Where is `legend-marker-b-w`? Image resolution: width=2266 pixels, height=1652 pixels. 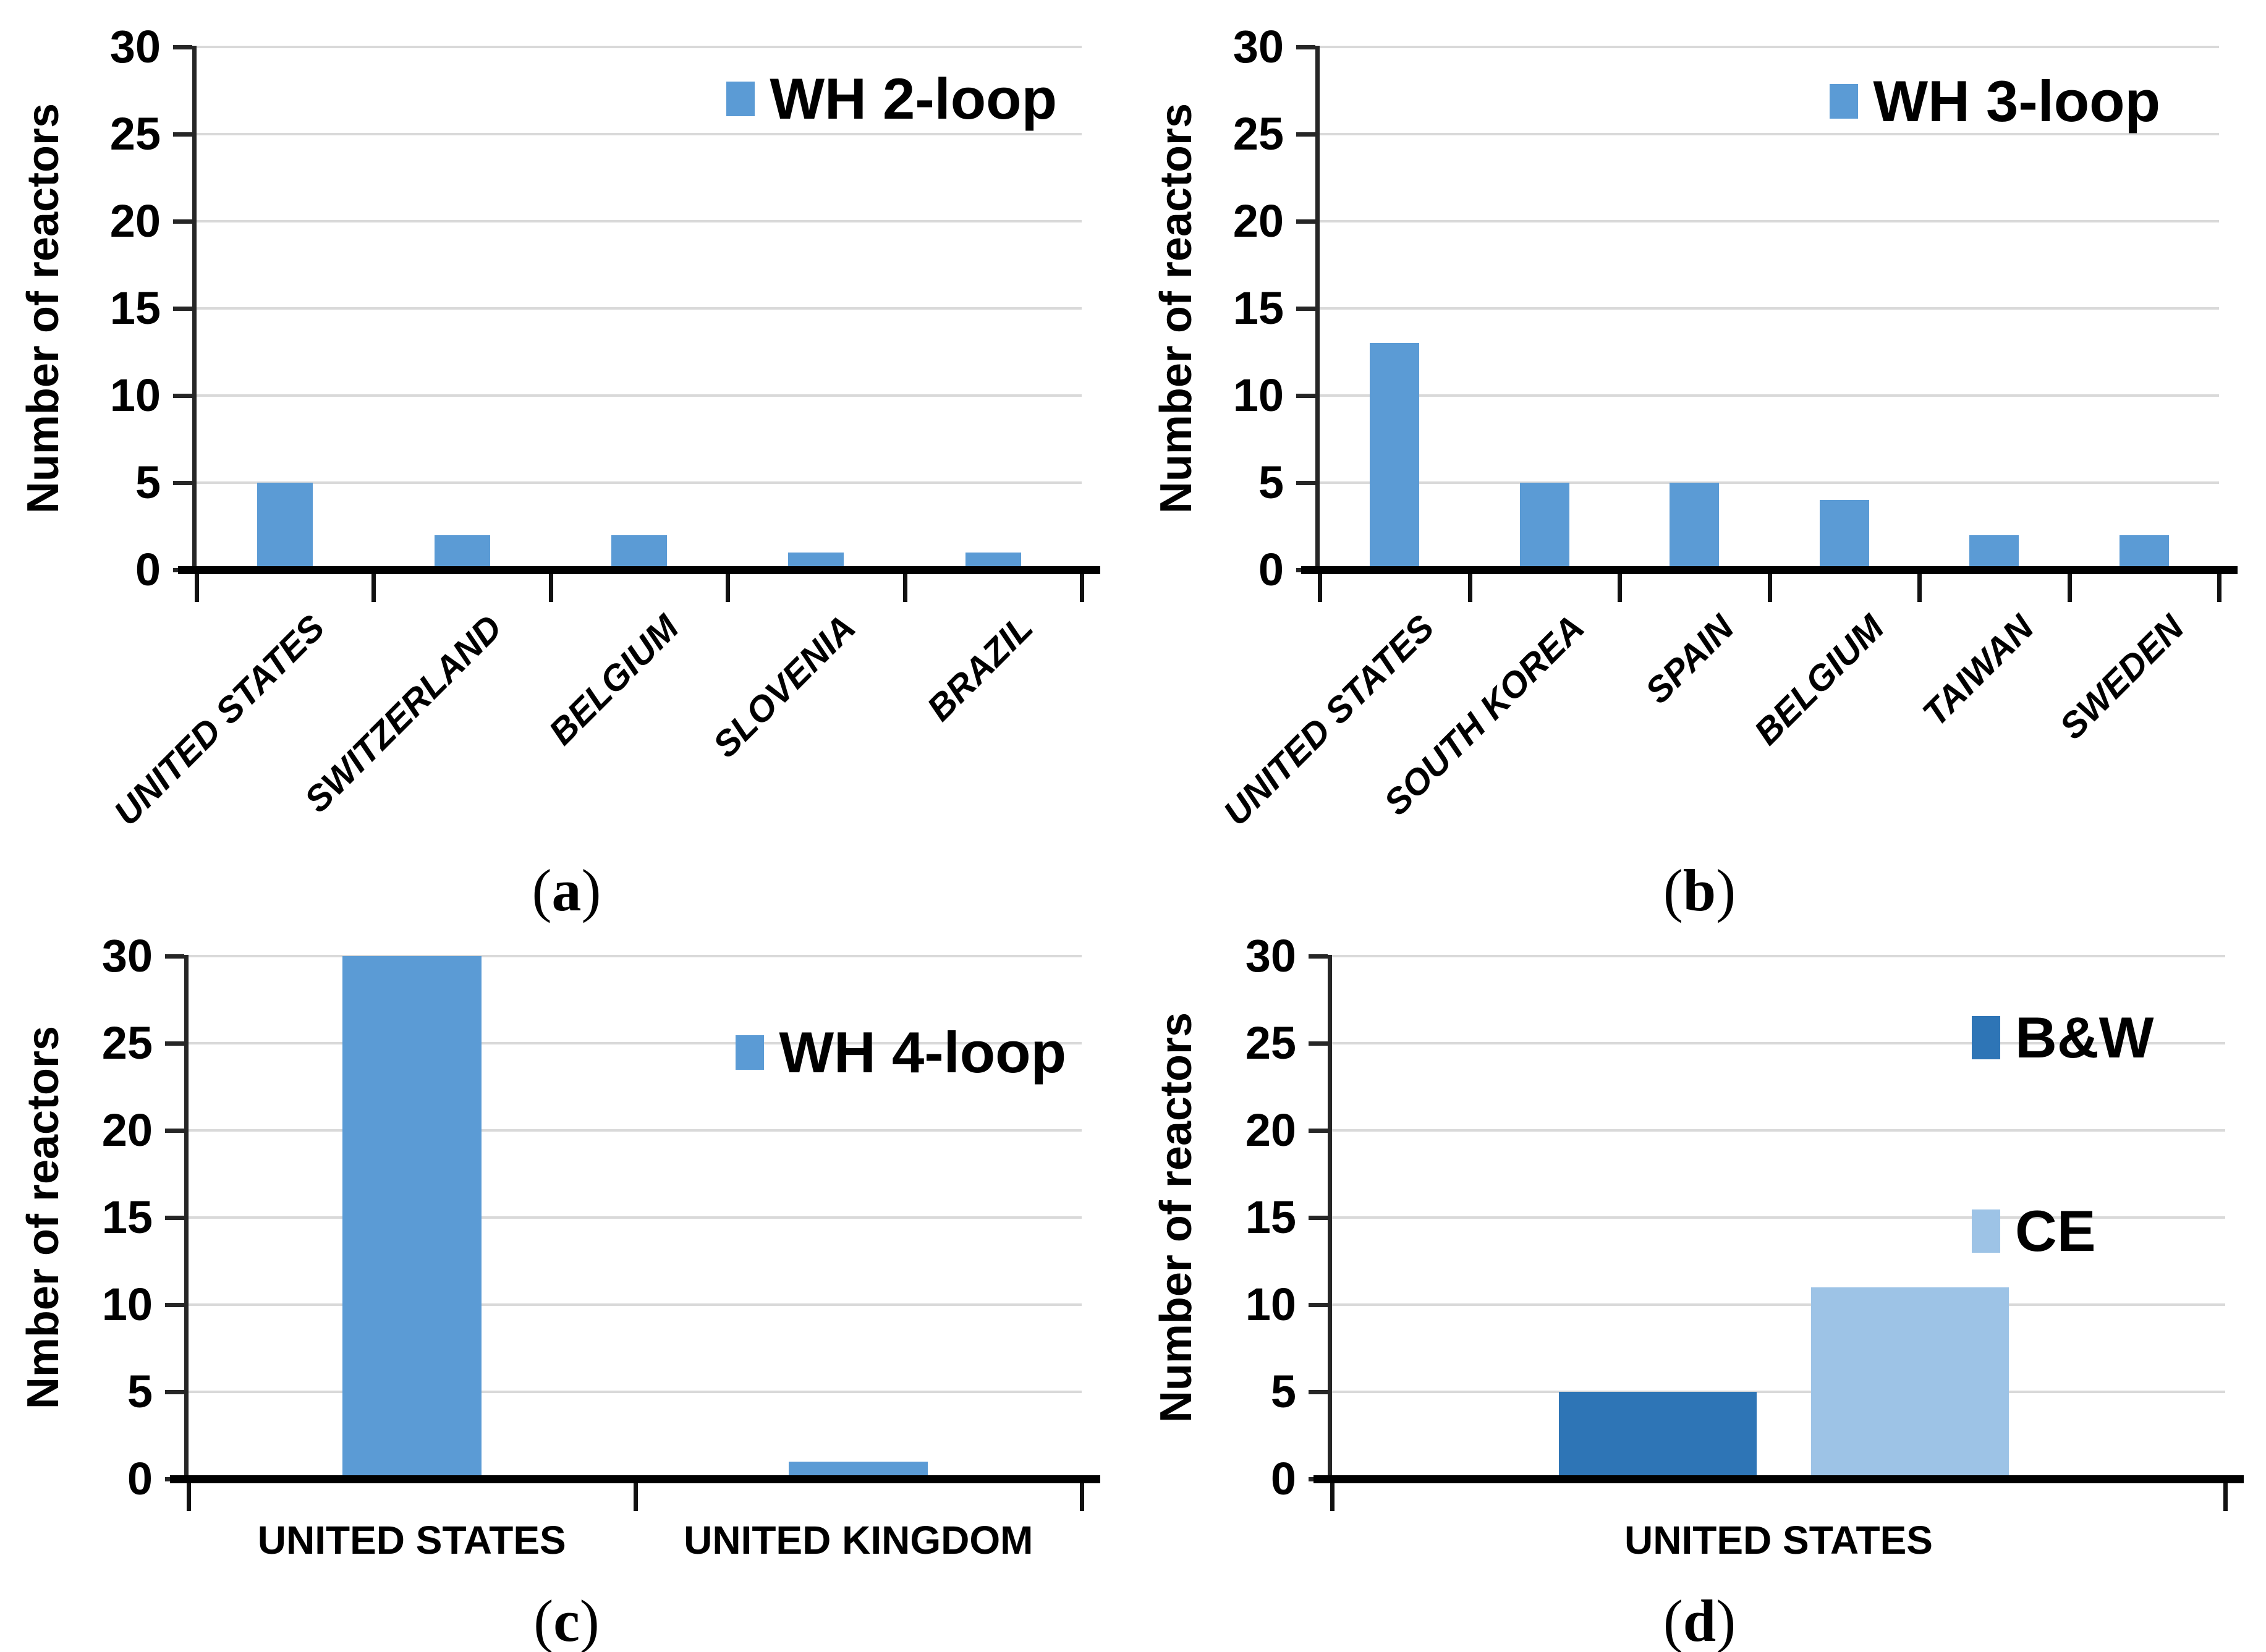 legend-marker-b-w is located at coordinates (1986, 1037).